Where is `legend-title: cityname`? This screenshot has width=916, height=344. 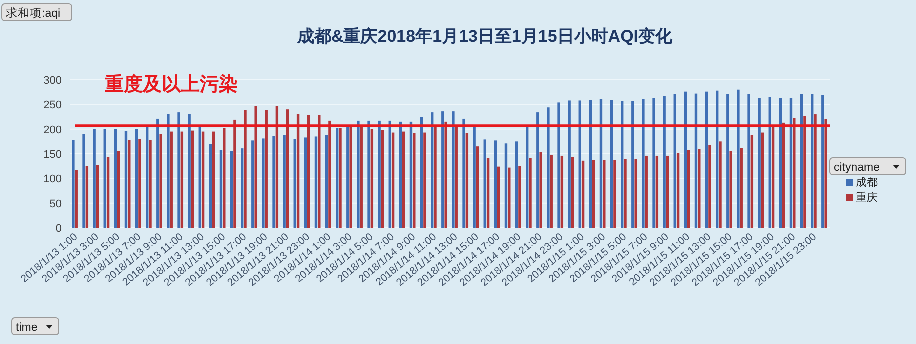 legend-title: cityname is located at coordinates (857, 168).